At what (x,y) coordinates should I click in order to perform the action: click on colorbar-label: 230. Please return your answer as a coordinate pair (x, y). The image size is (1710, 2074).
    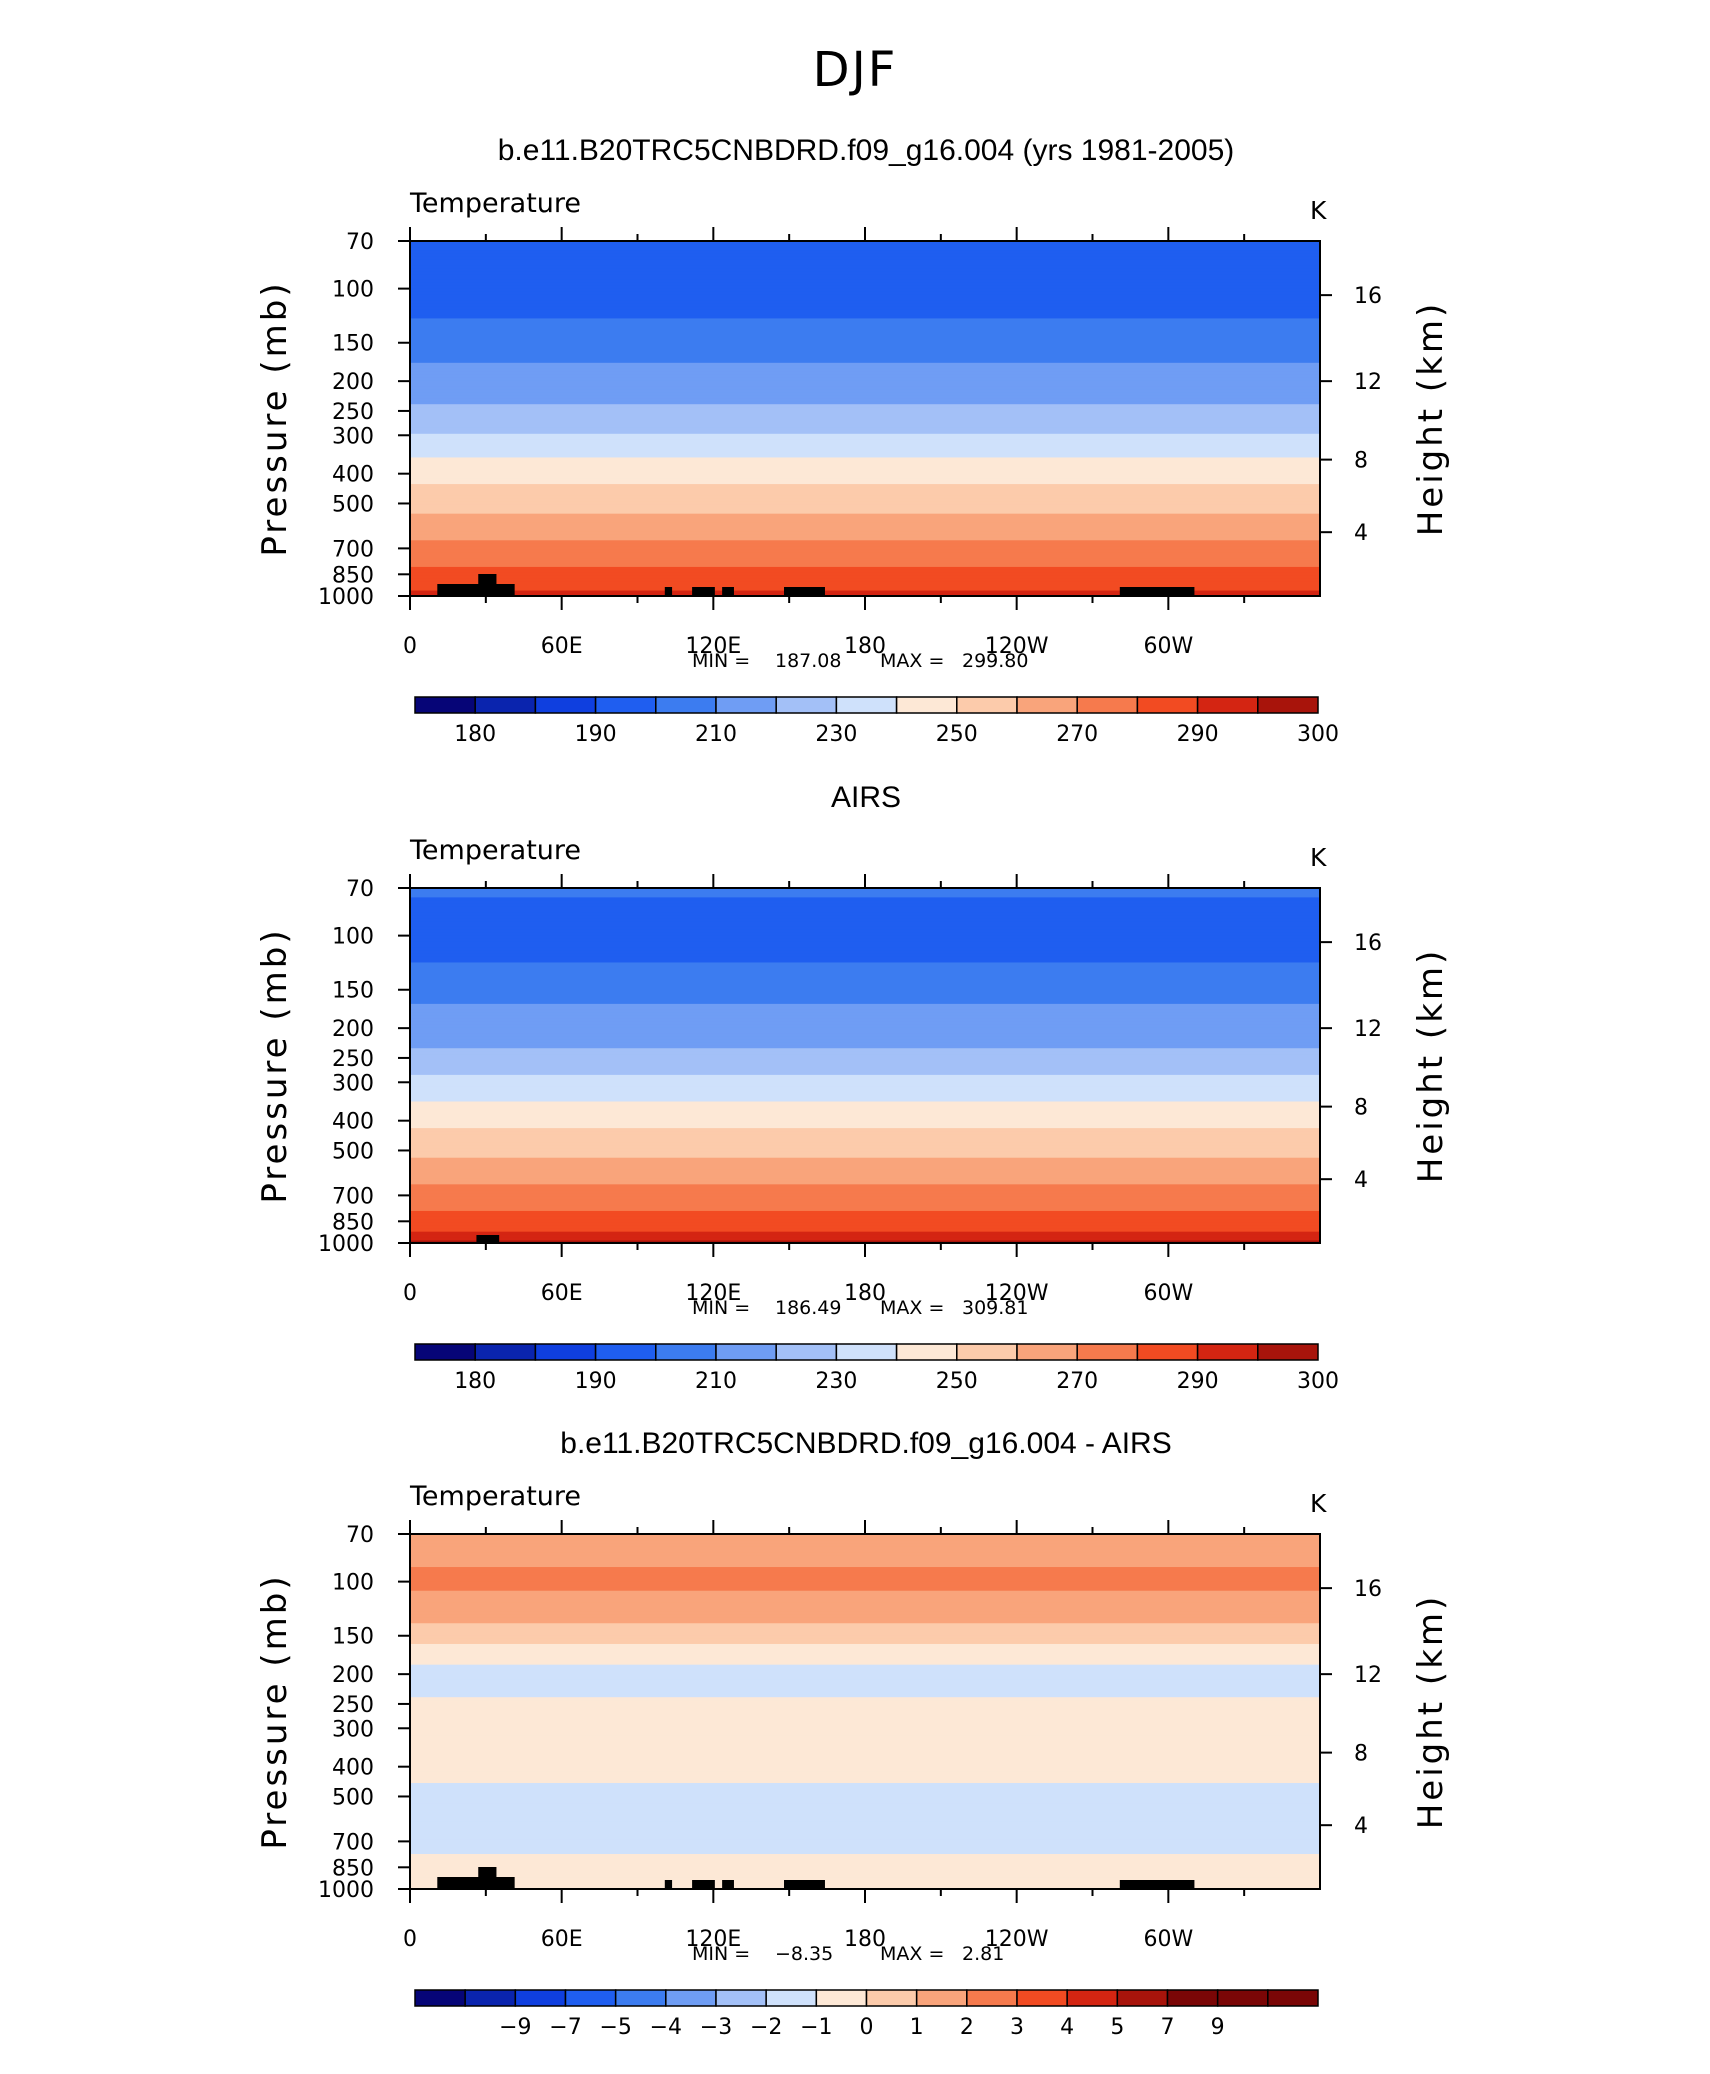
    Looking at the image, I should click on (836, 1381).